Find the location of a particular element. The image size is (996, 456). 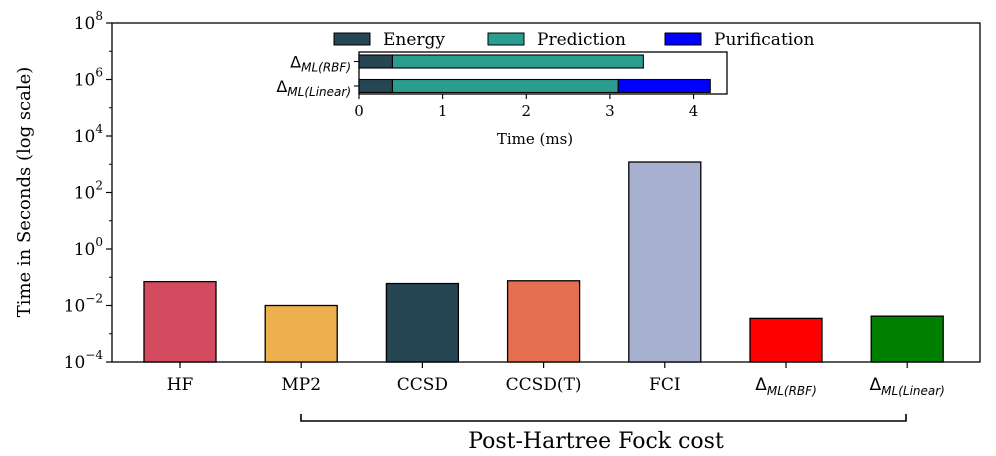

category-sub: ML(RBF) is located at coordinates (792, 391).